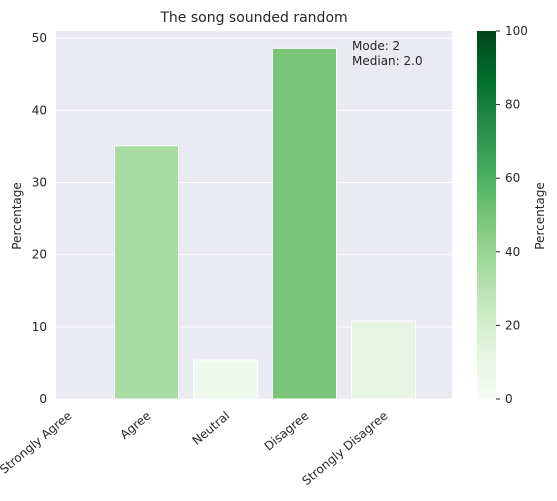 This screenshot has width=557, height=501. I want to click on x-tick-label-2: Neutral, so click(210, 428).